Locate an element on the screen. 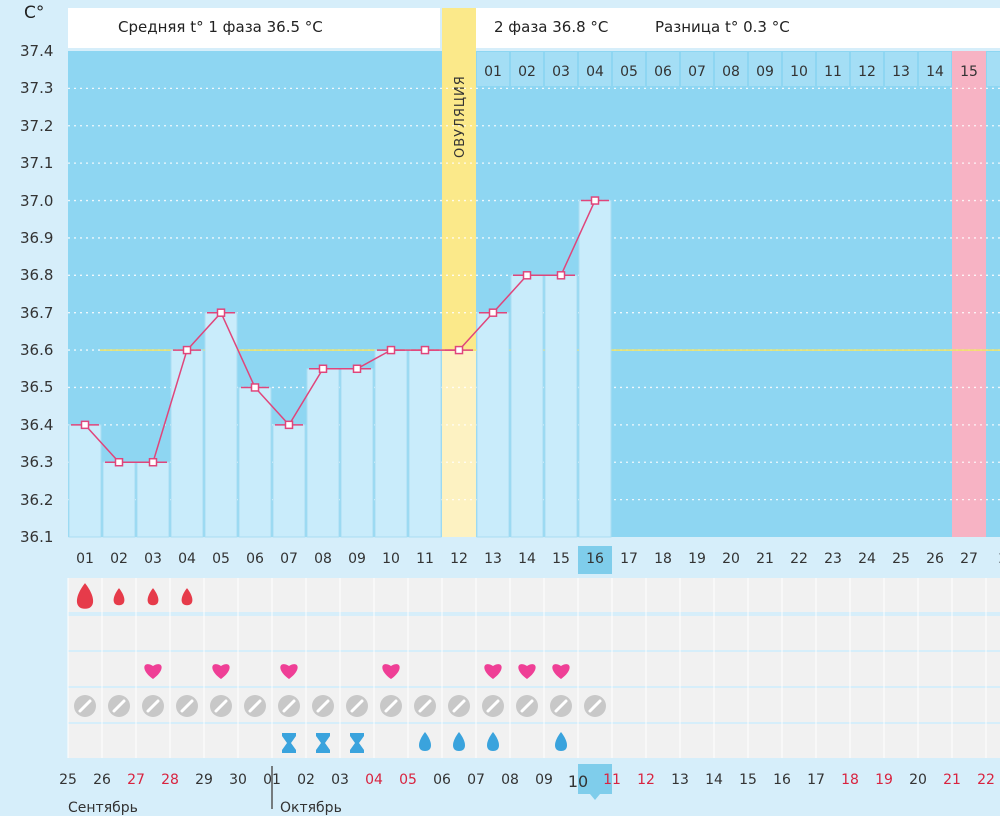 This screenshot has width=1000, height=816. calendar-date-label: 13 is located at coordinates (680, 780).